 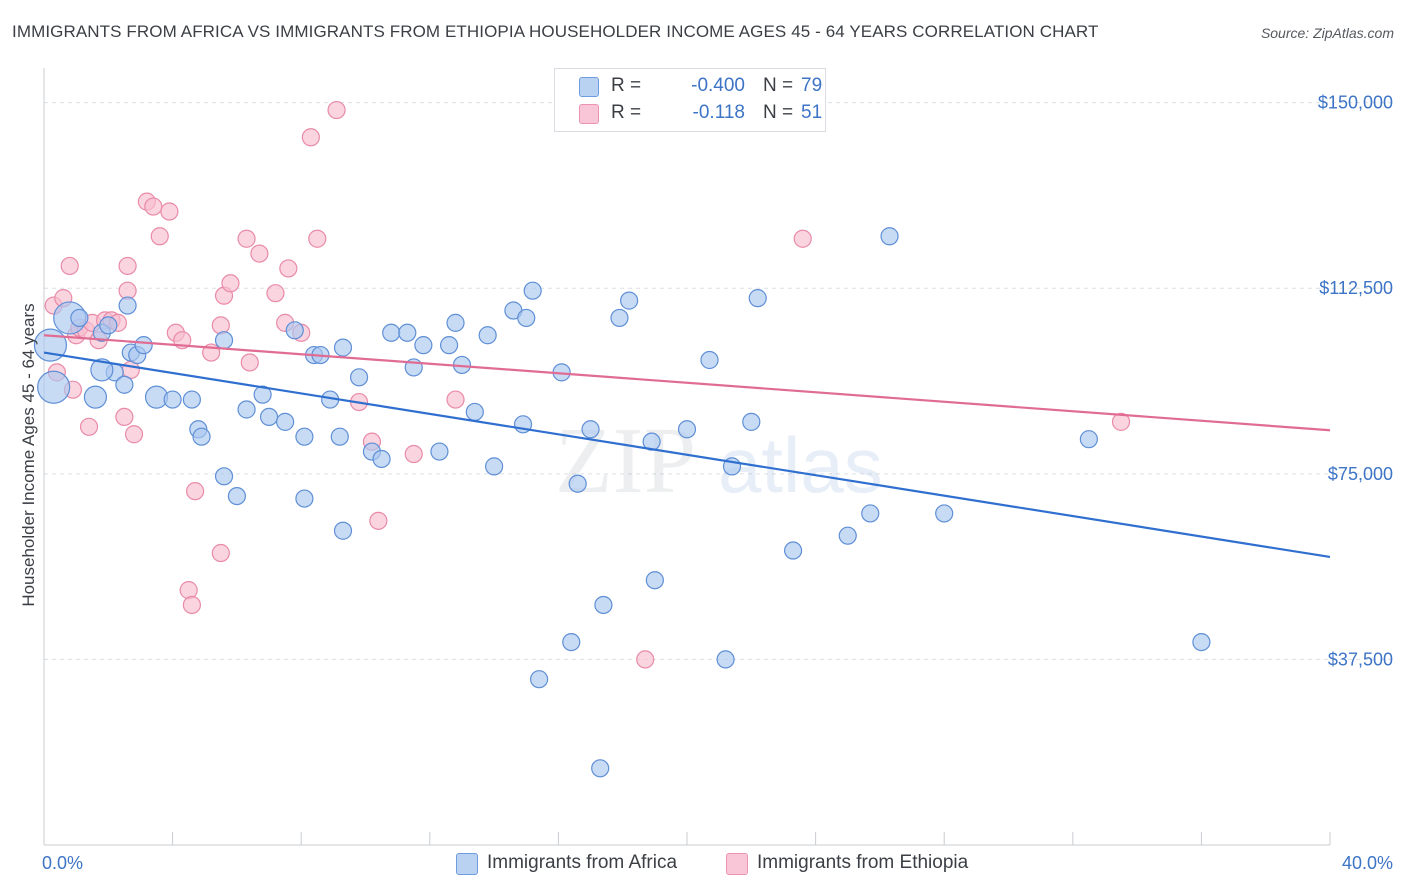 What do you see at coordinates (589, 114) in the screenshot?
I see `ethiopia-swatch` at bounding box center [589, 114].